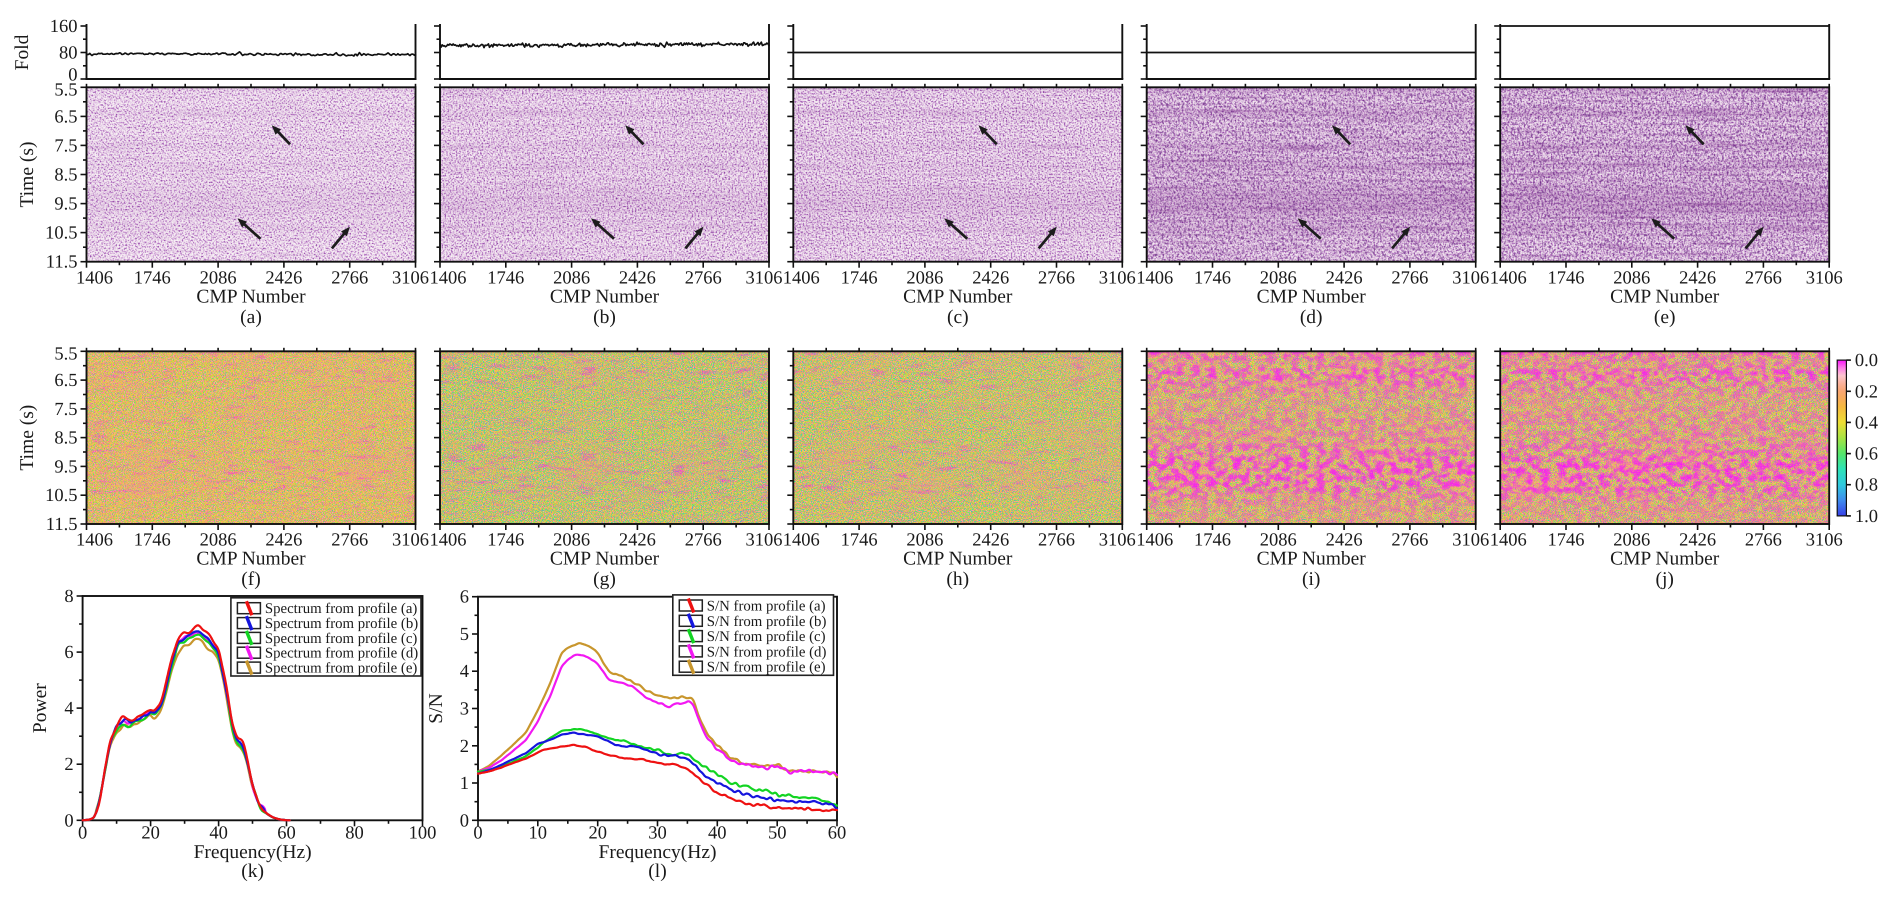 Image resolution: width=1892 pixels, height=905 pixels. What do you see at coordinates (464, 635) in the screenshot?
I see `svg-text: 5` at bounding box center [464, 635].